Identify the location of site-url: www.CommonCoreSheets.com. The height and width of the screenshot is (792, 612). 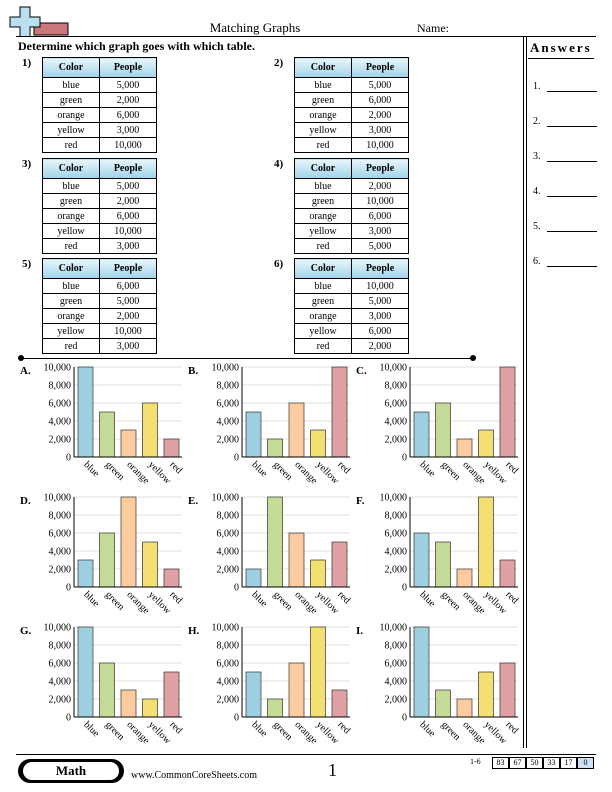
(194, 775).